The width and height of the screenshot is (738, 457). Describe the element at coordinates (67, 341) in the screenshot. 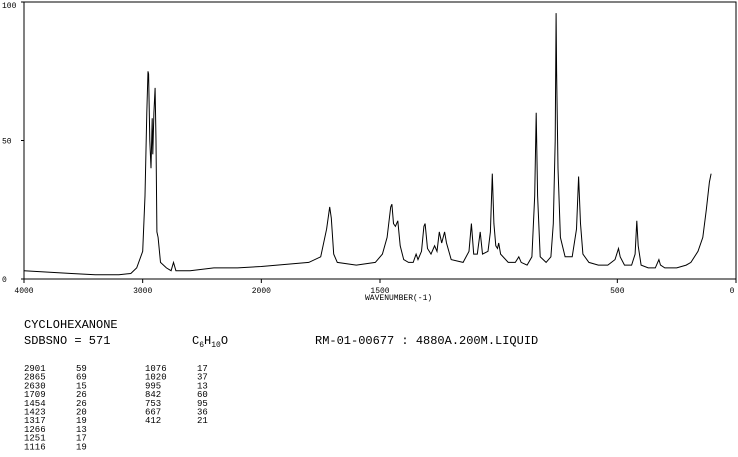

I see `sdbs-number: SDBSNO = 571` at that location.